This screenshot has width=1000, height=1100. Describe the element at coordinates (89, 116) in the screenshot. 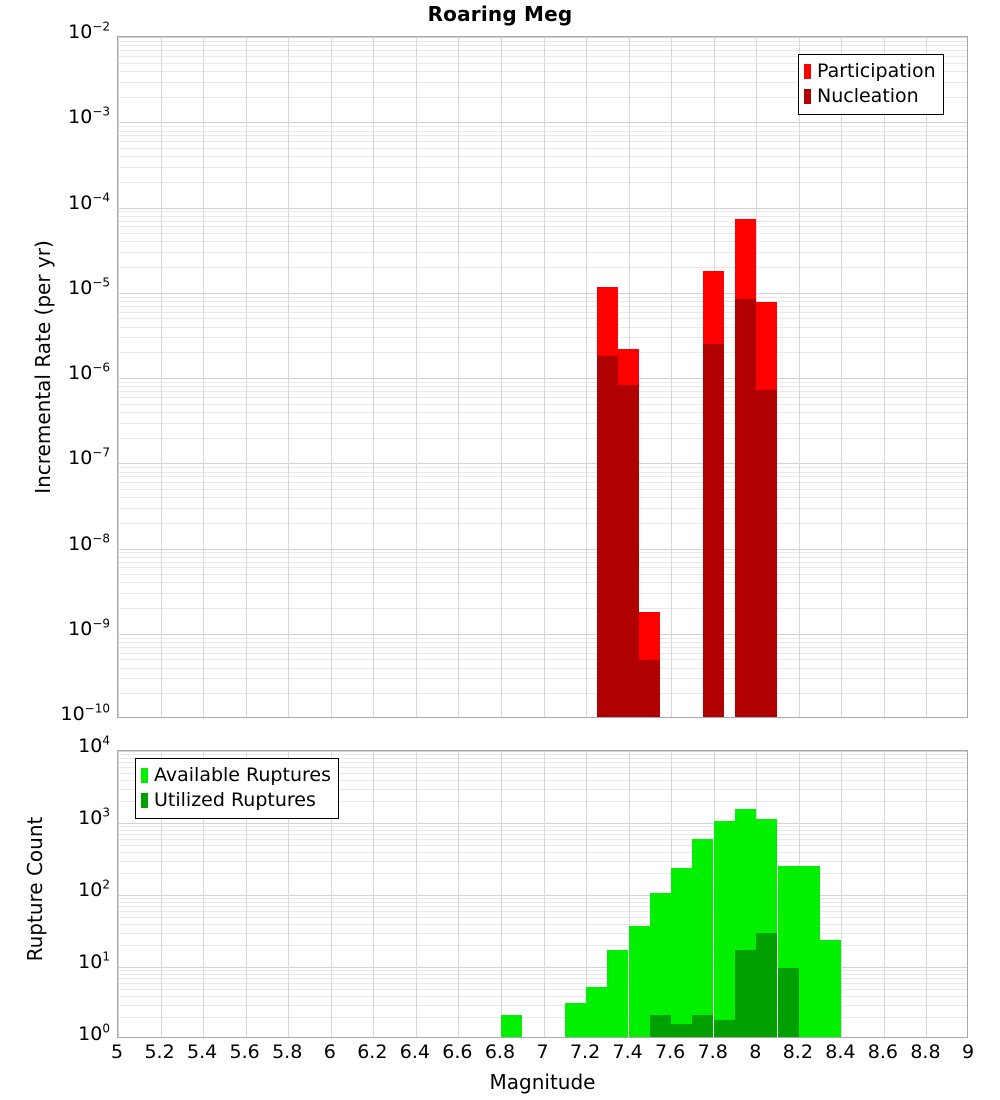

I see `y-tick-top-10-3: 10⁻³` at that location.